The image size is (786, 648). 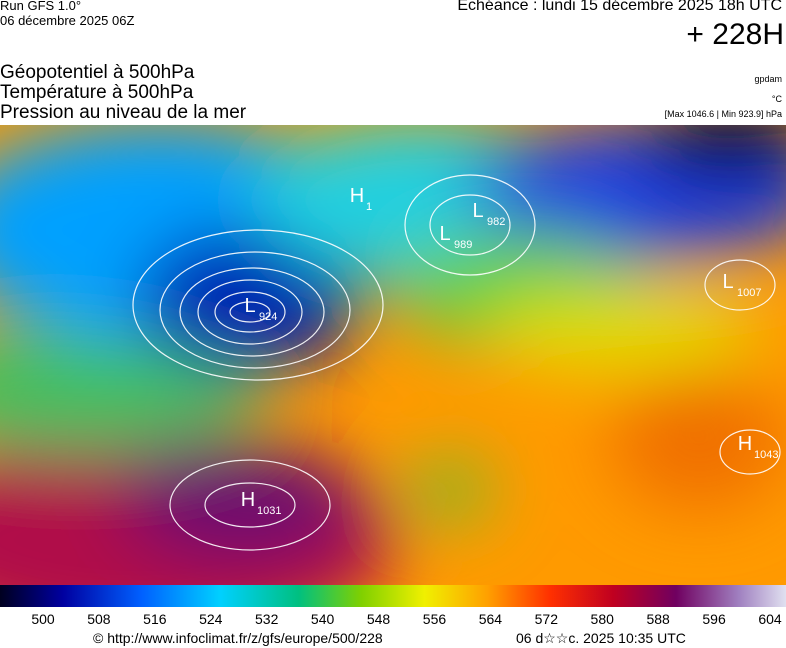 What do you see at coordinates (749, 293) in the screenshot?
I see `center-value: 1007` at bounding box center [749, 293].